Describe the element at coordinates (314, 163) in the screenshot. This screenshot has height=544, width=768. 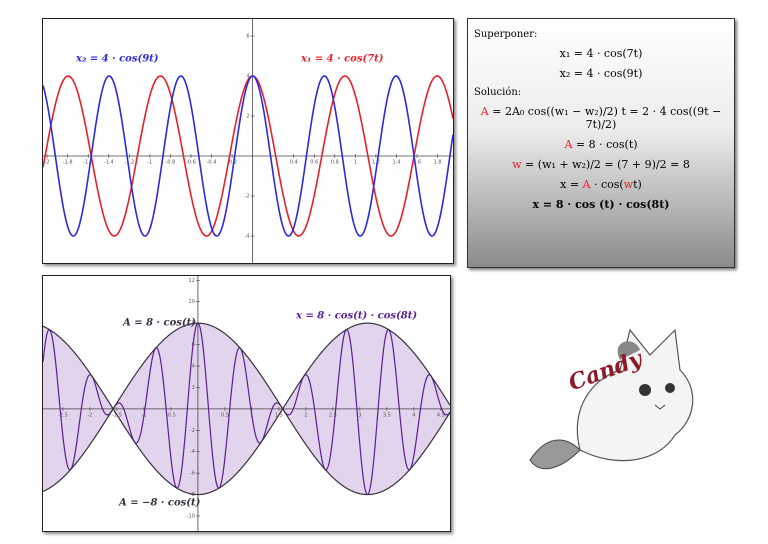
I see `x-tick-label: 0.6` at that location.